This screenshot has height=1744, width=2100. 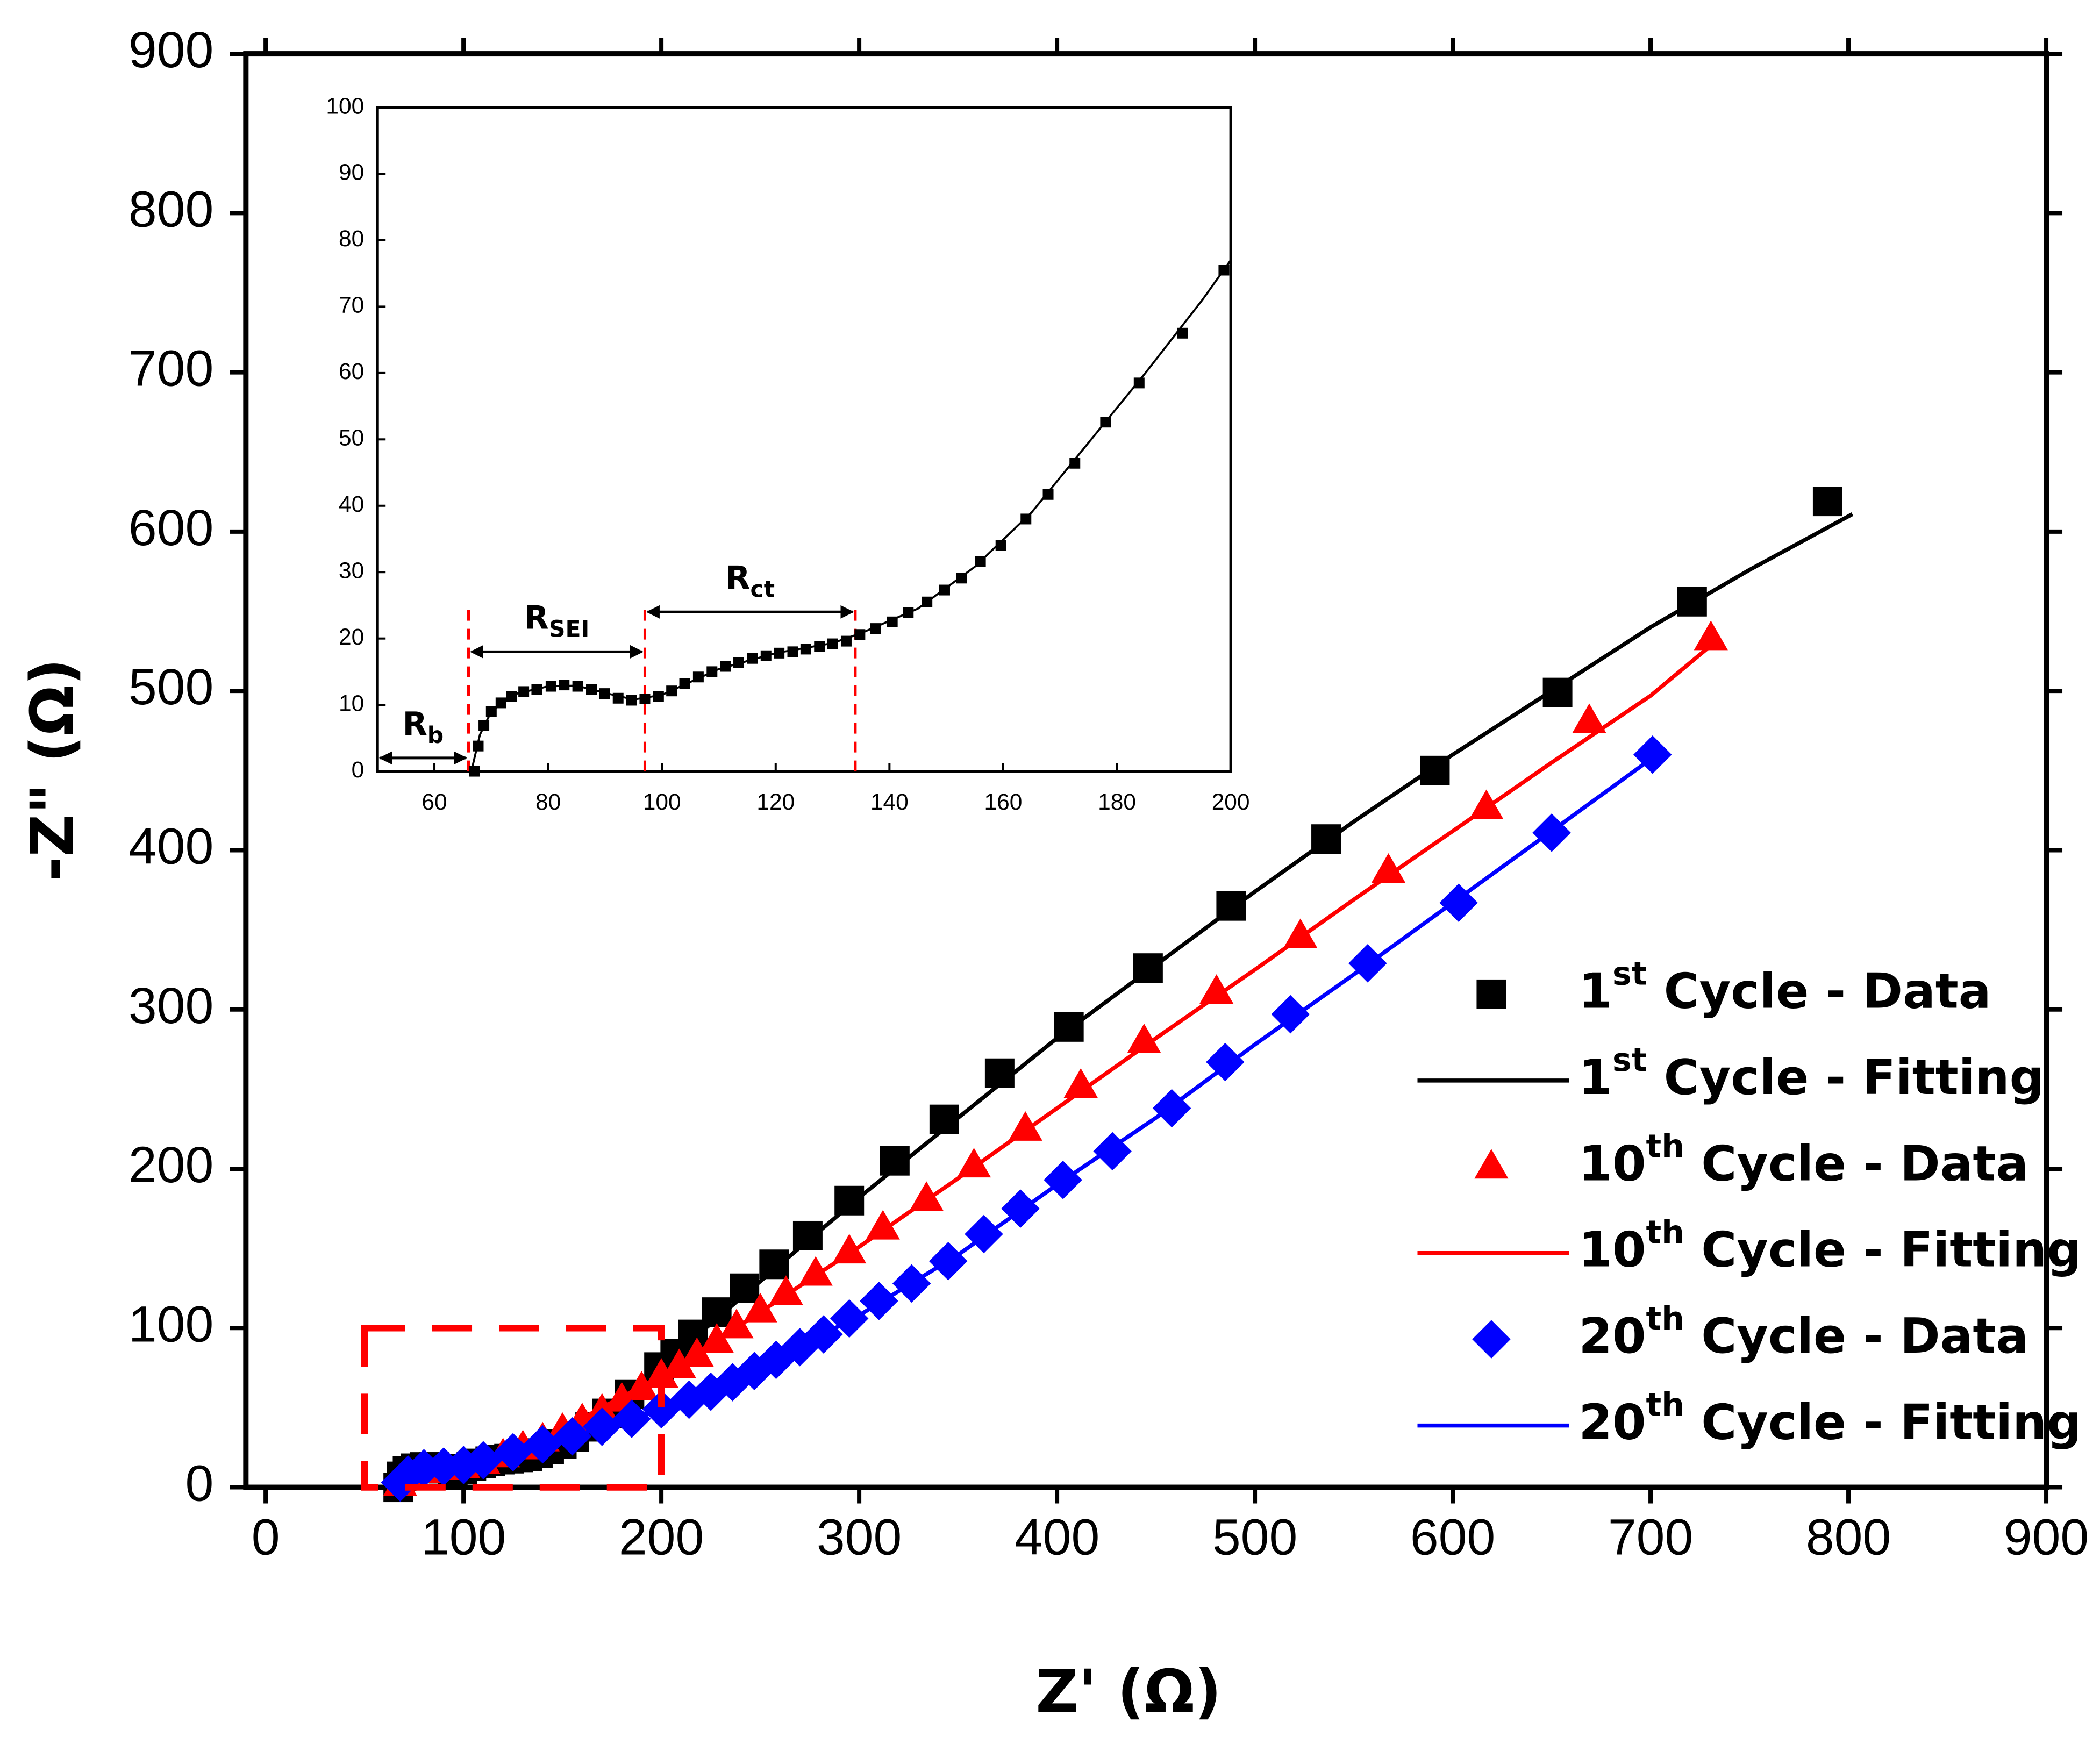 What do you see at coordinates (170, 687) in the screenshot?
I see `y-tick-label: 500` at bounding box center [170, 687].